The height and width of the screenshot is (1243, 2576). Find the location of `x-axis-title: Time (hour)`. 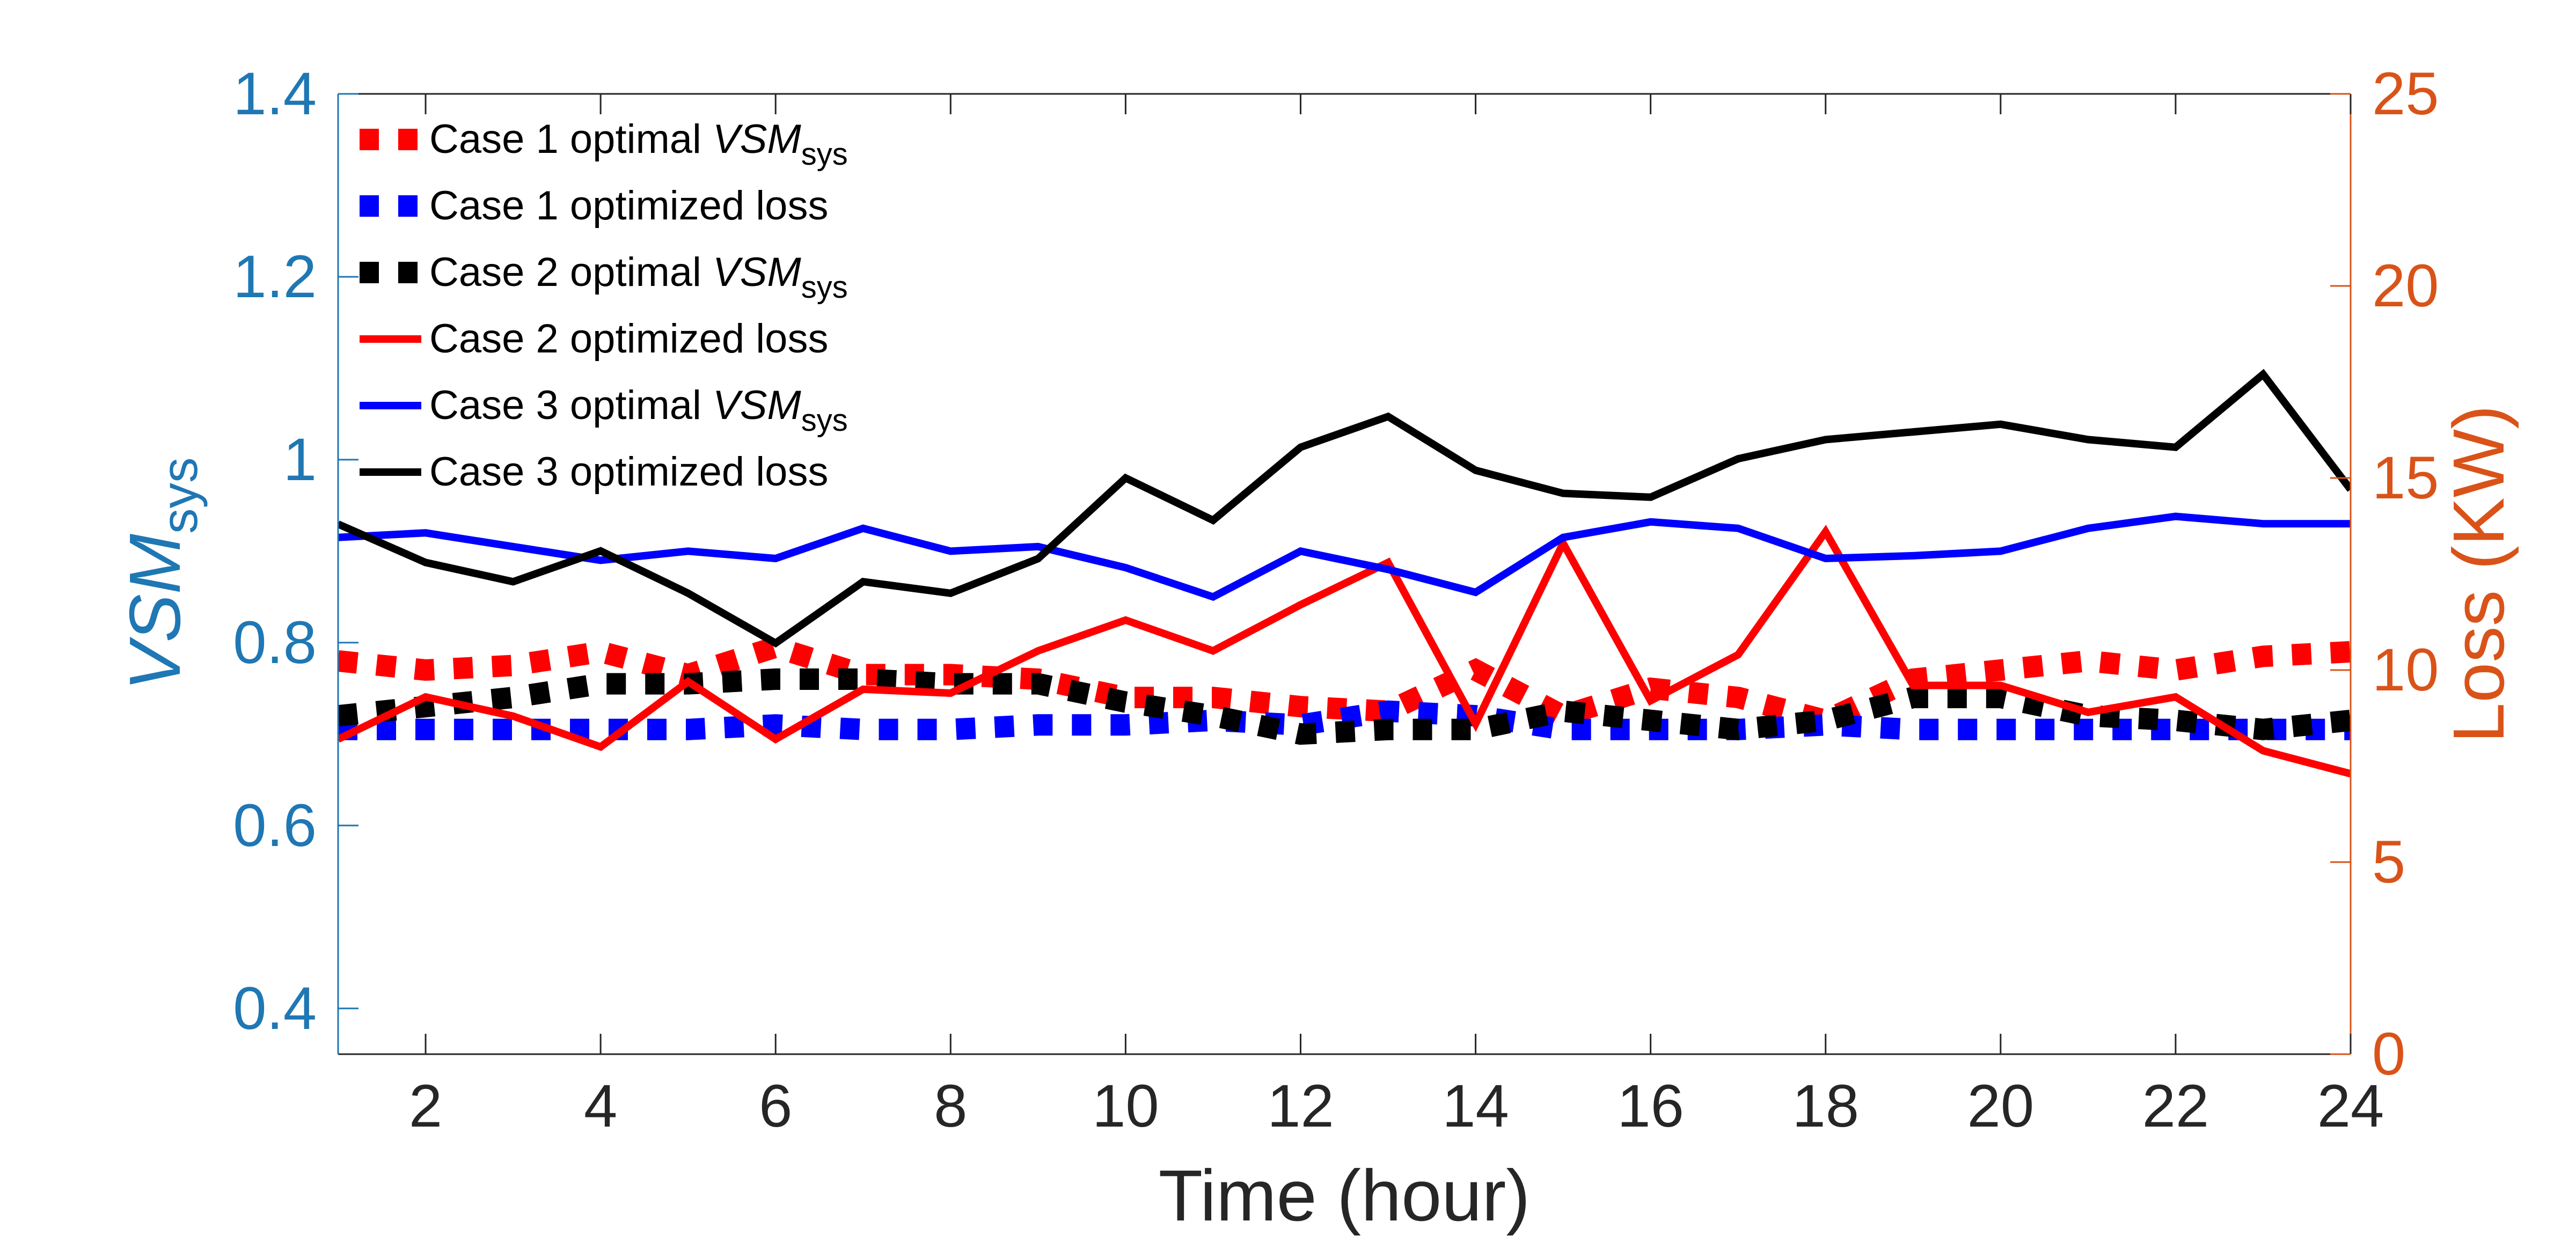

x-axis-title: Time (hour) is located at coordinates (1345, 1195).